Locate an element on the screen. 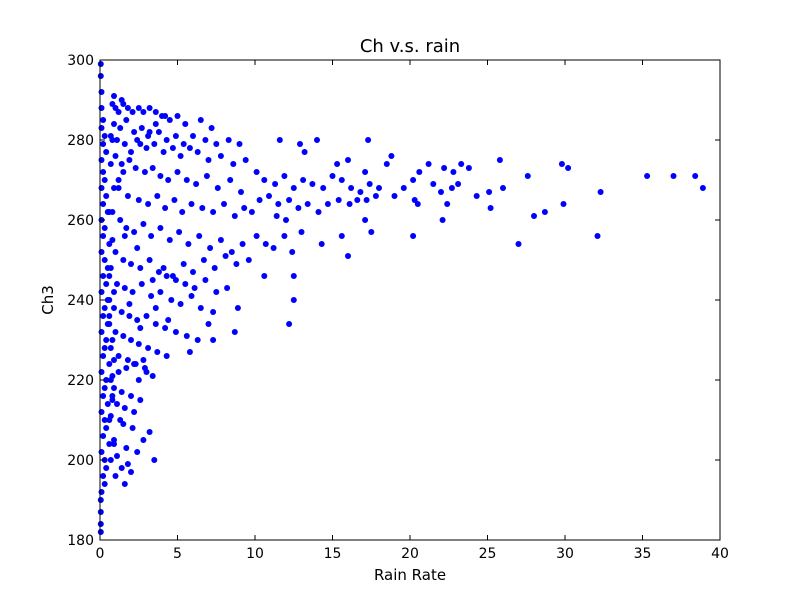  x-tick-label: 0 is located at coordinates (100, 554).